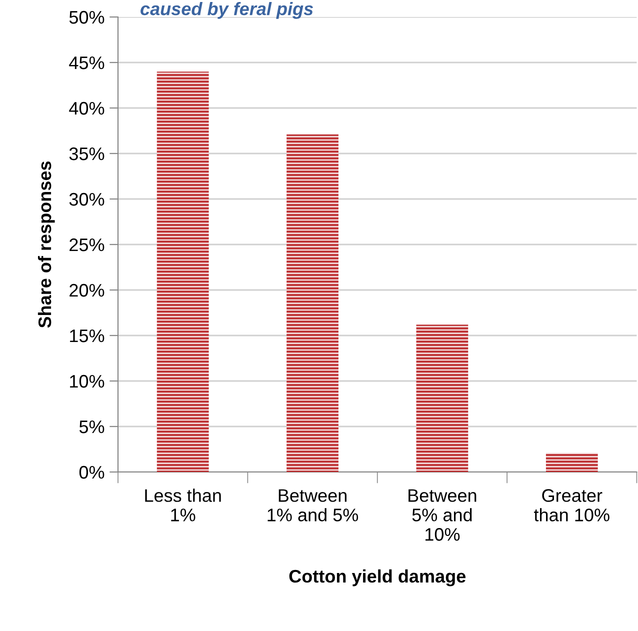 This screenshot has width=638, height=631. I want to click on y-tick-label: 10%, so click(87, 381).